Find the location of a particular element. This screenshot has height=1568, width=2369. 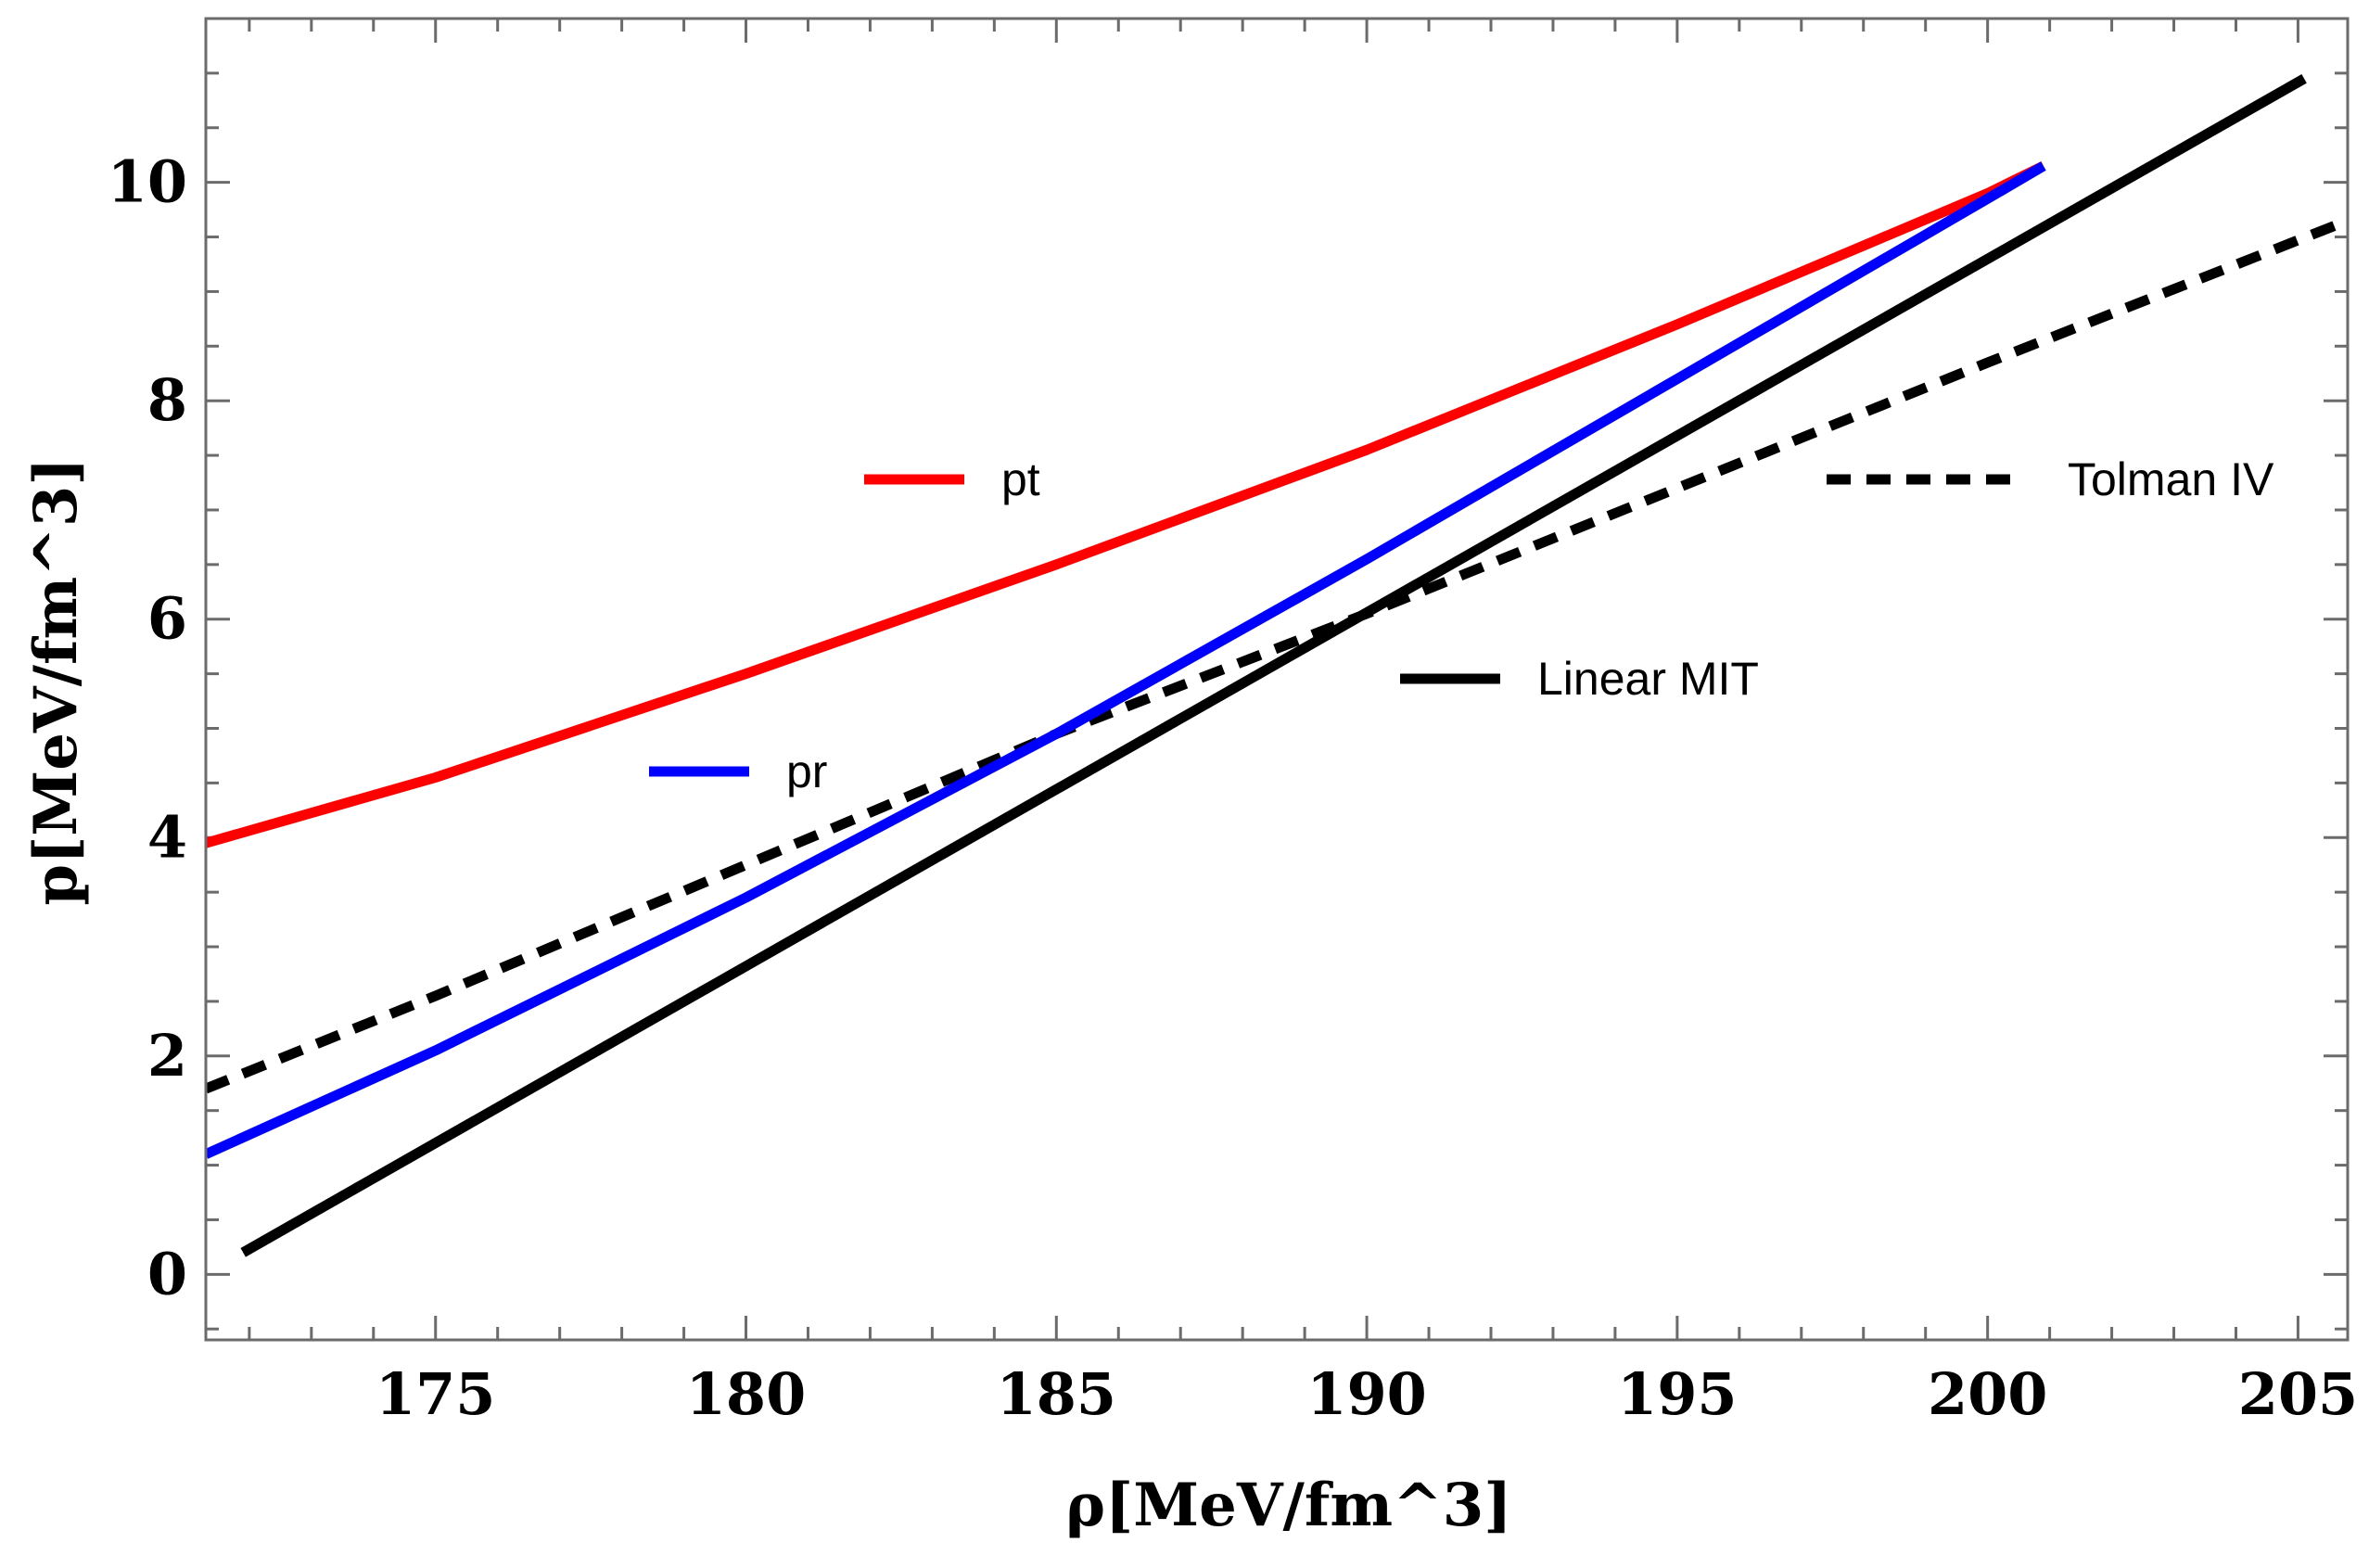

y-tick-label: 4 is located at coordinates (167, 837).